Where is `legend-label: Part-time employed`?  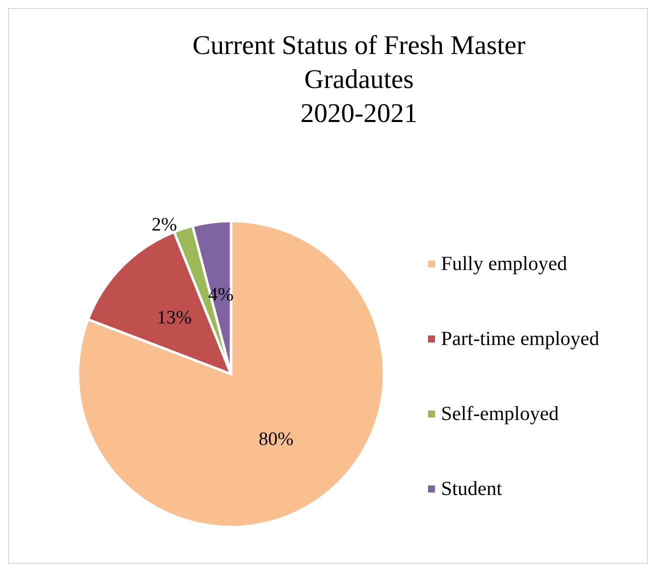
legend-label: Part-time employed is located at coordinates (520, 339).